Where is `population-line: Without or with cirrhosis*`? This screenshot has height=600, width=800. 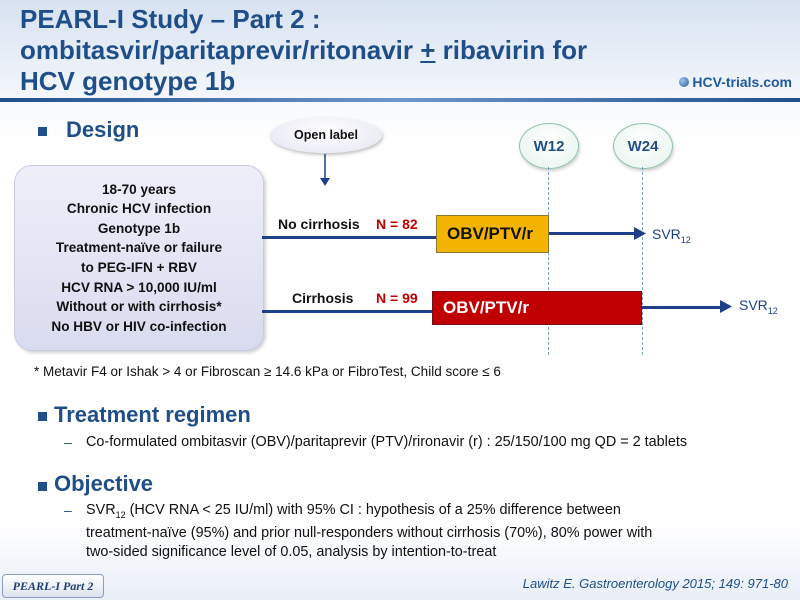 population-line: Without or with cirrhosis* is located at coordinates (139, 307).